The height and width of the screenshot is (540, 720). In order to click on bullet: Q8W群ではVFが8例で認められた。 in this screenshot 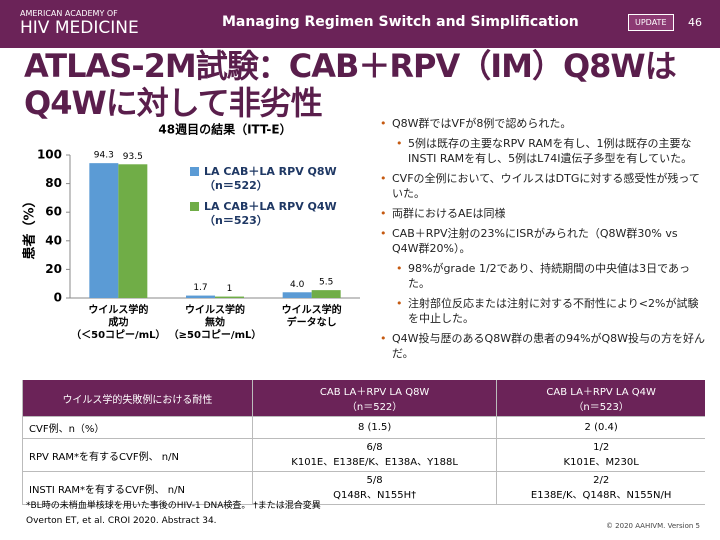, I will do `click(542, 123)`.